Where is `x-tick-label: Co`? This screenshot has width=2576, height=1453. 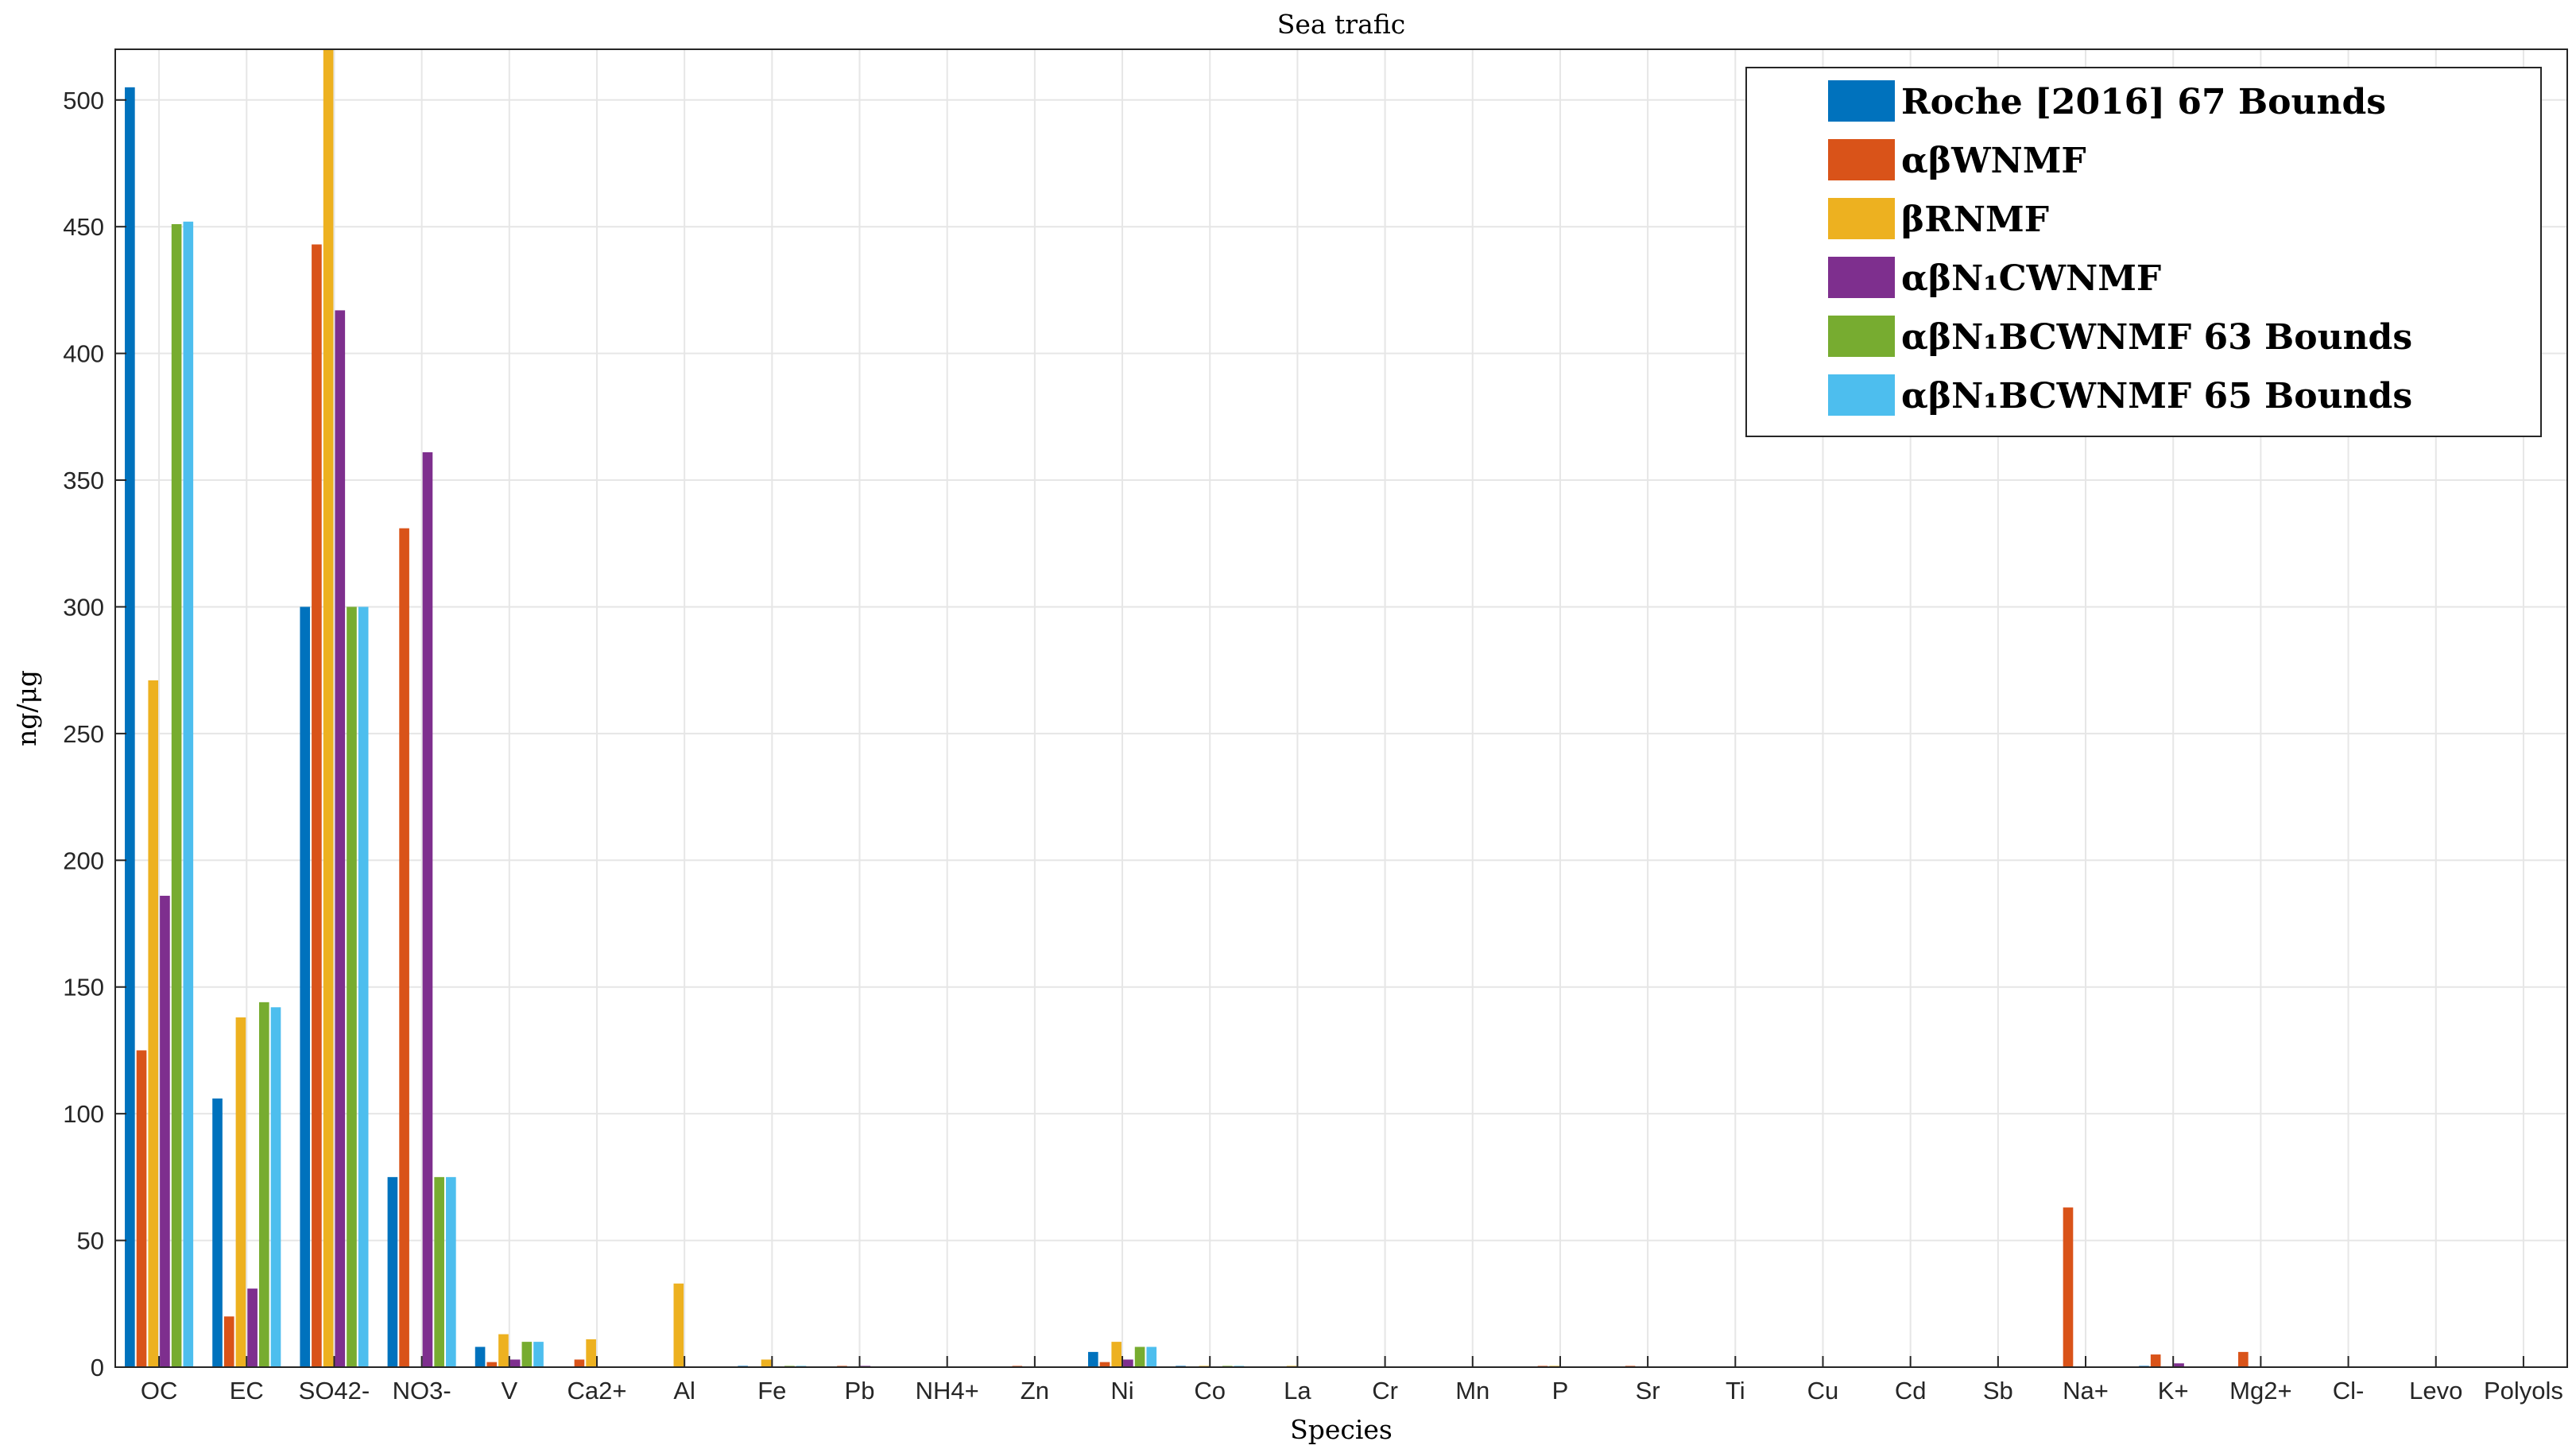
x-tick-label: Co is located at coordinates (1210, 1391).